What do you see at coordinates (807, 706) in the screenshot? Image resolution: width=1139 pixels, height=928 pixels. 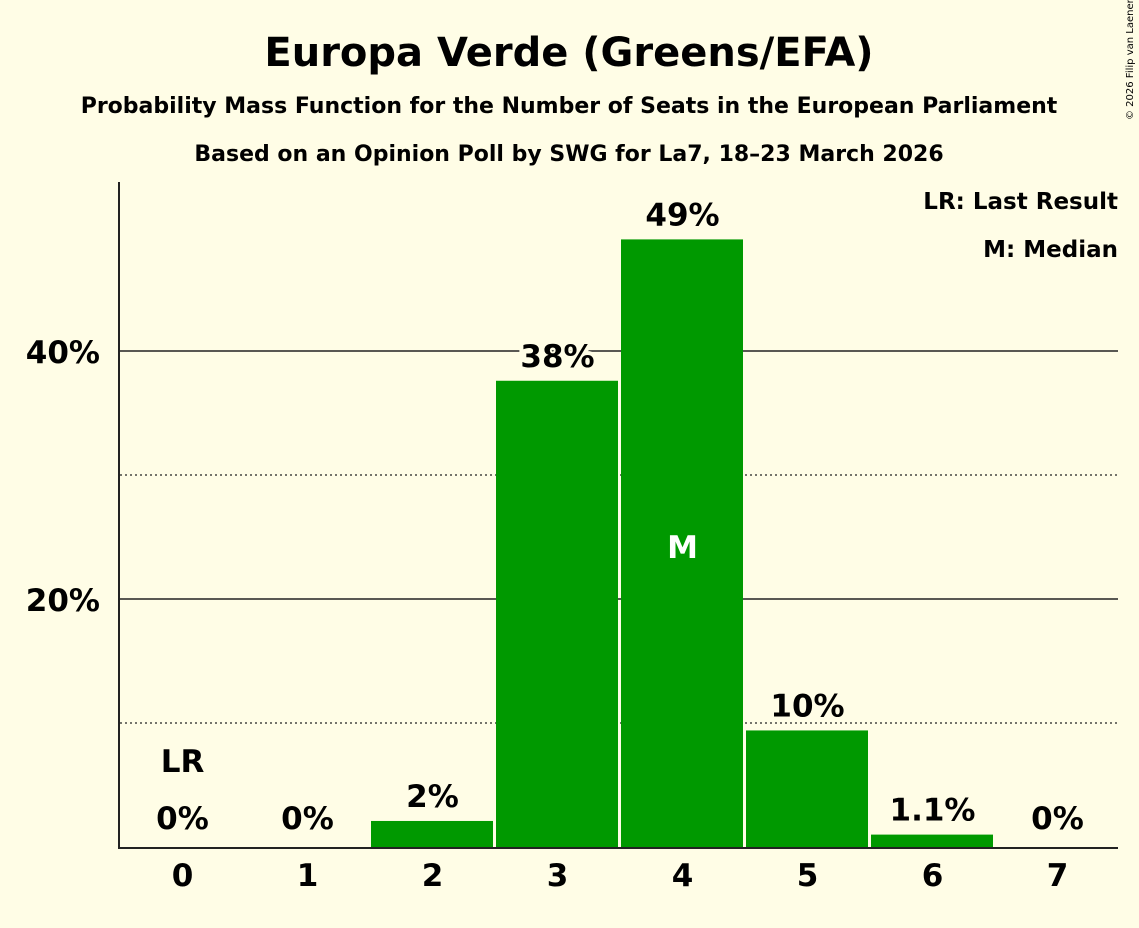 I see `data-label: 10%` at bounding box center [807, 706].